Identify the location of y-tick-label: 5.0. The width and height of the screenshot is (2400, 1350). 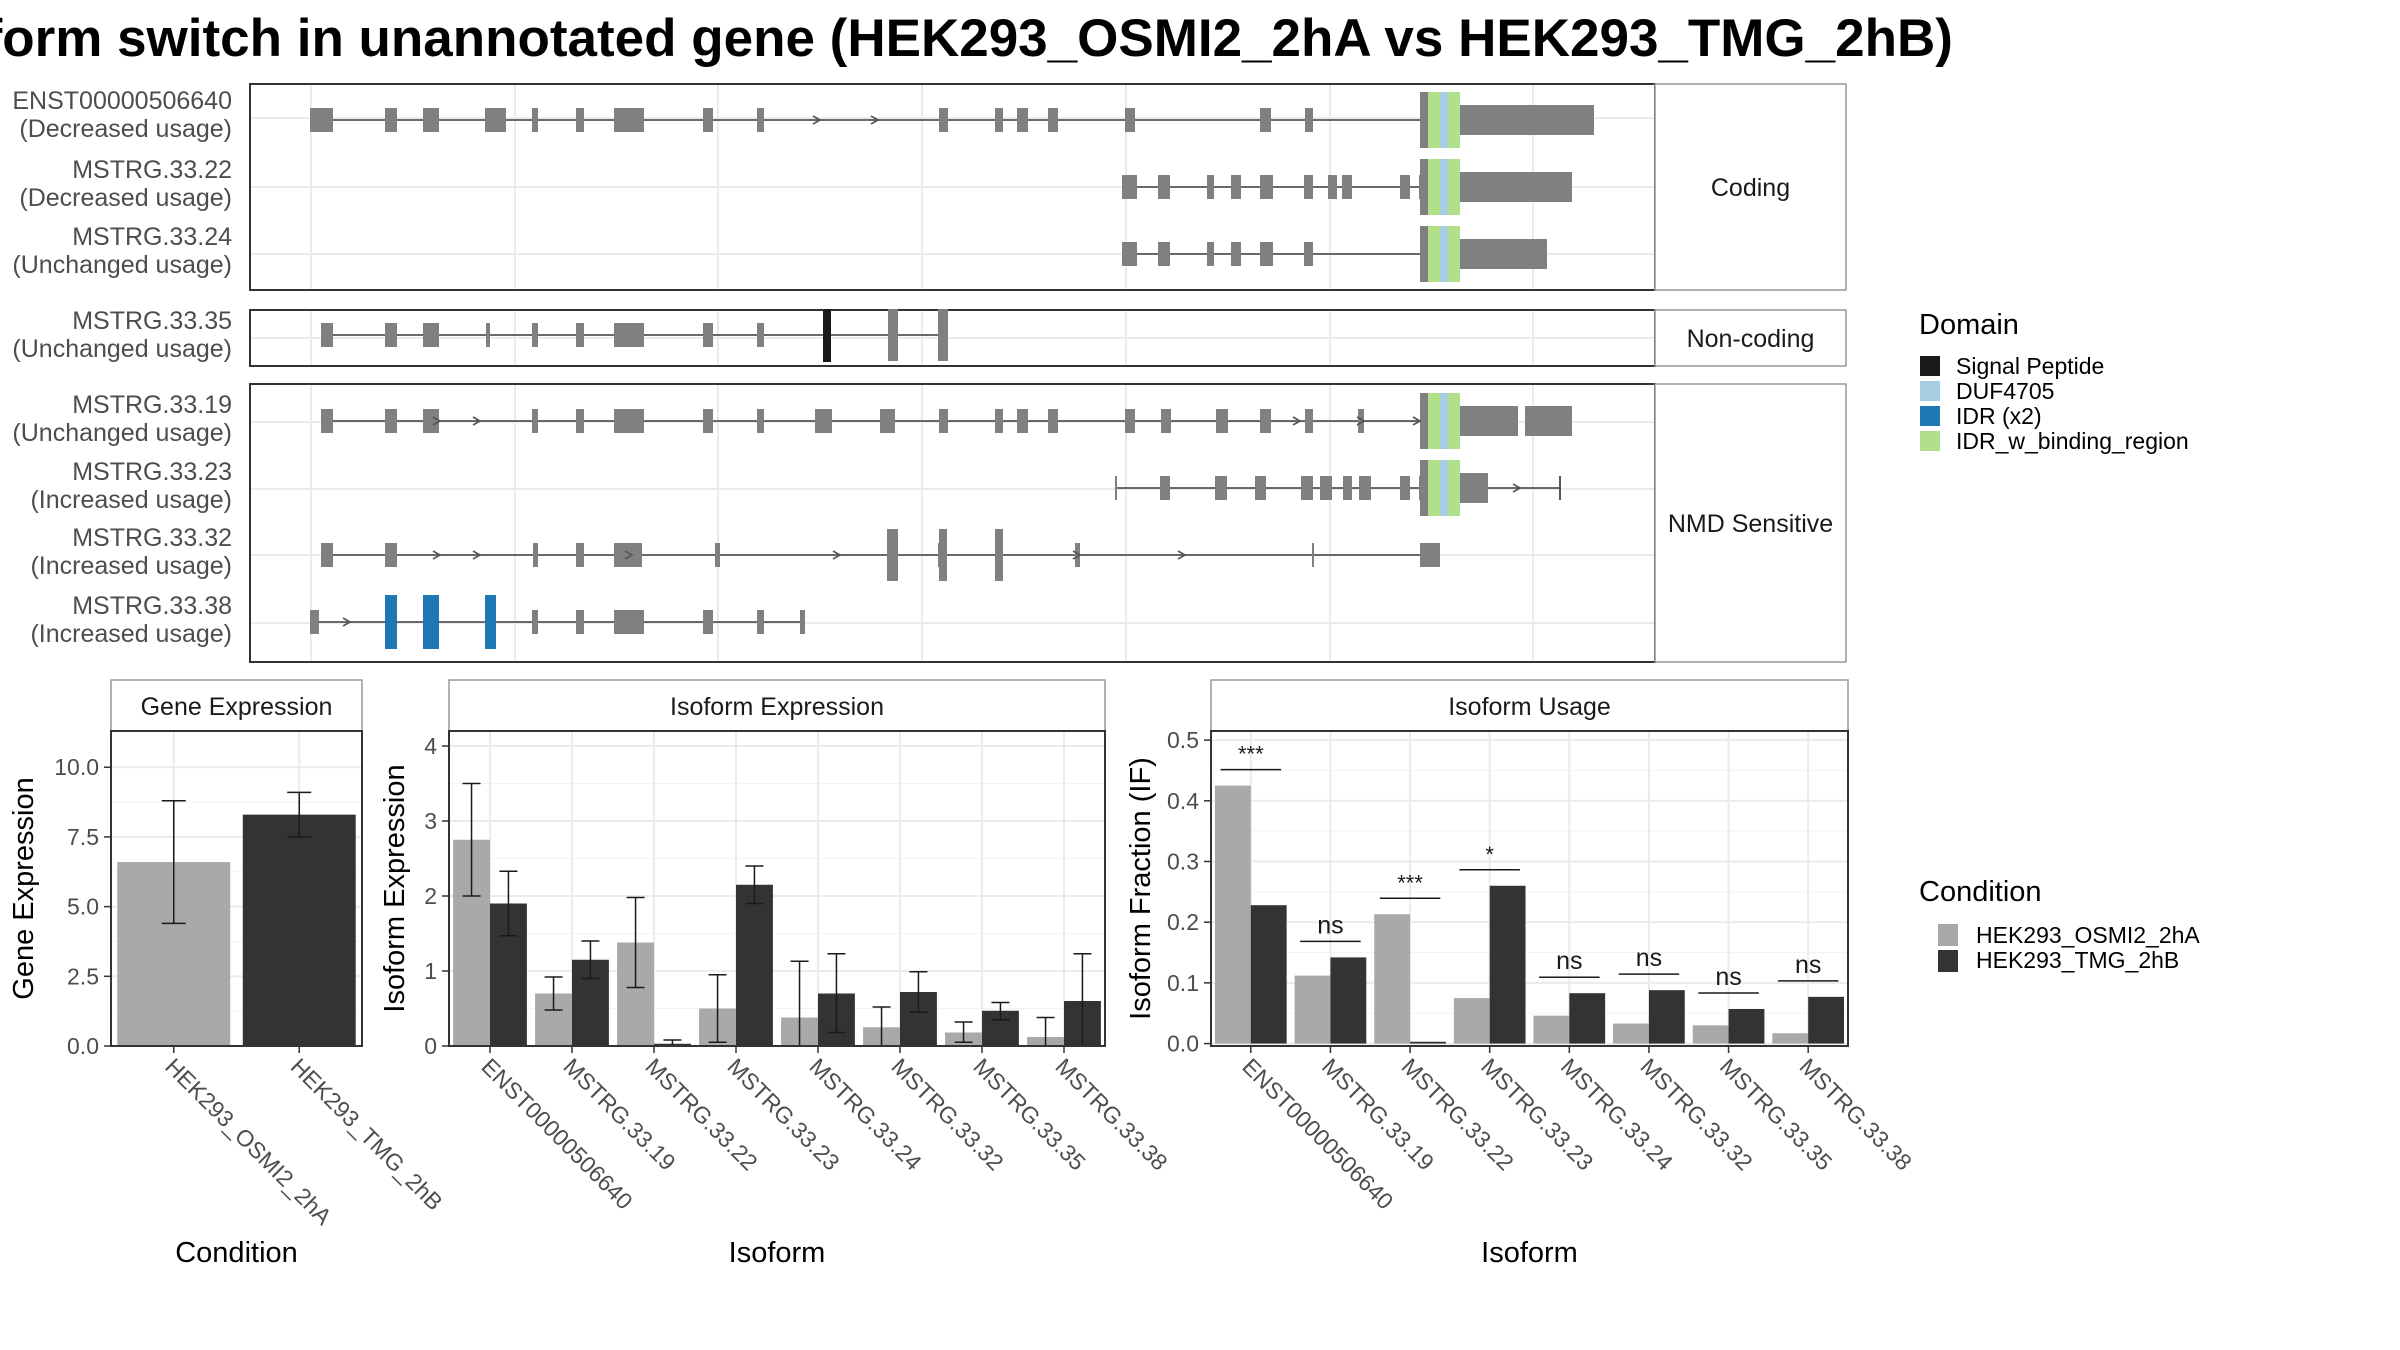
(83, 907).